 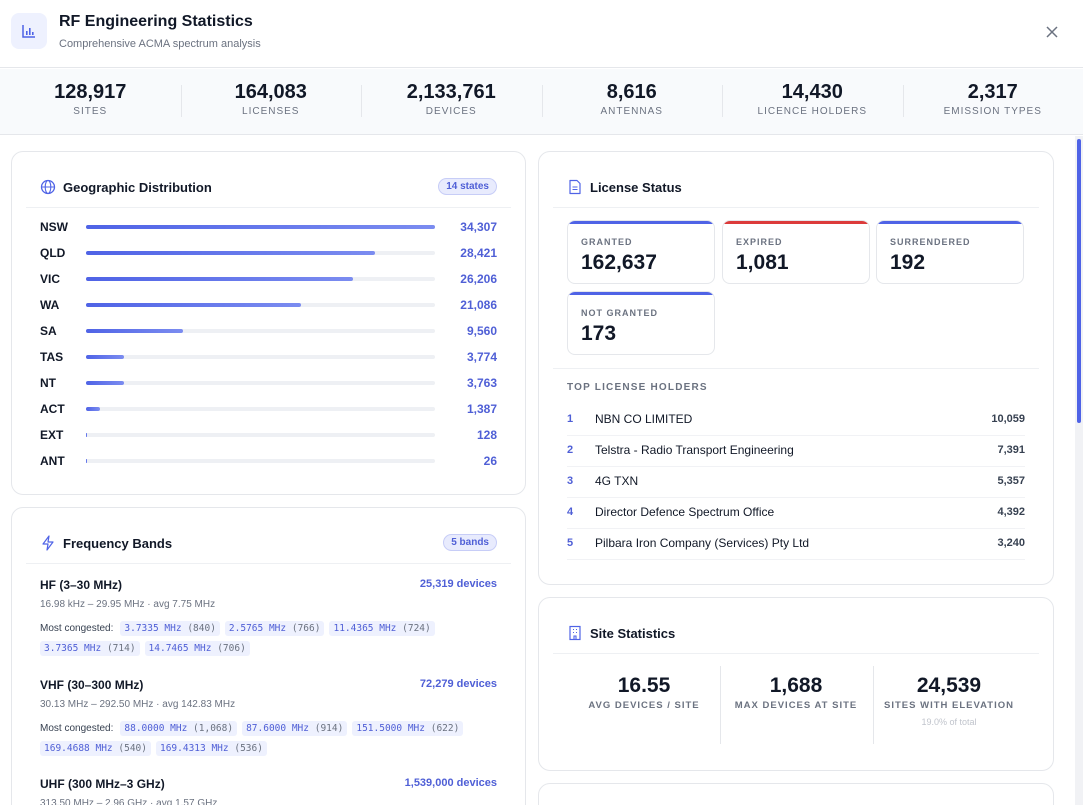 I want to click on state-count: 21,086, so click(x=478, y=305).